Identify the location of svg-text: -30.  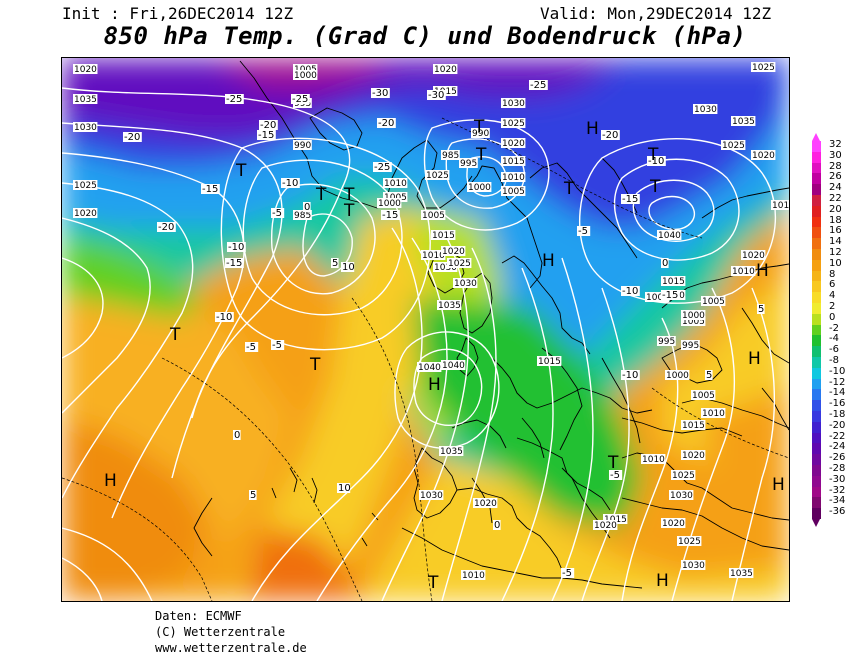
(436, 95).